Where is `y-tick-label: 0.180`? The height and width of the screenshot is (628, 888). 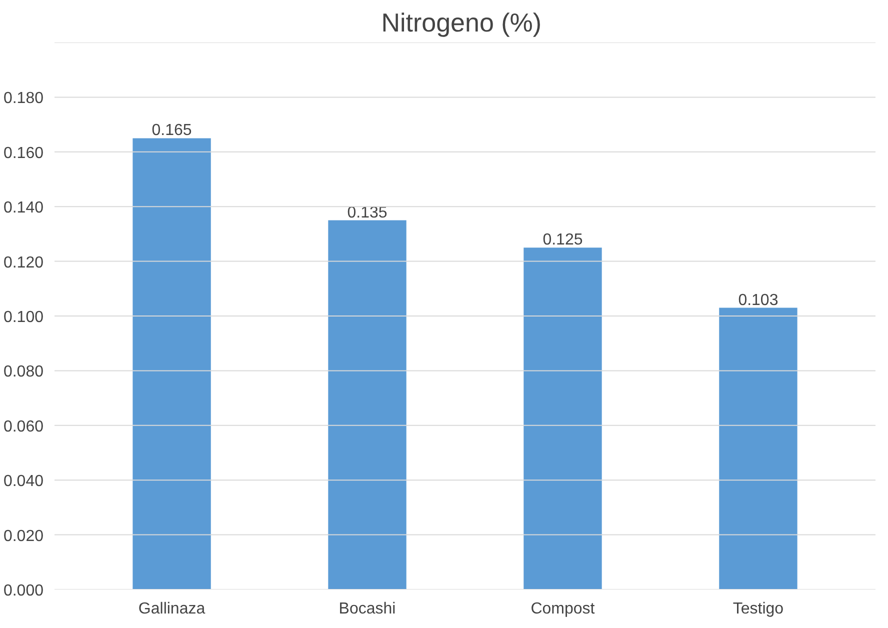
y-tick-label: 0.180 is located at coordinates (23, 99).